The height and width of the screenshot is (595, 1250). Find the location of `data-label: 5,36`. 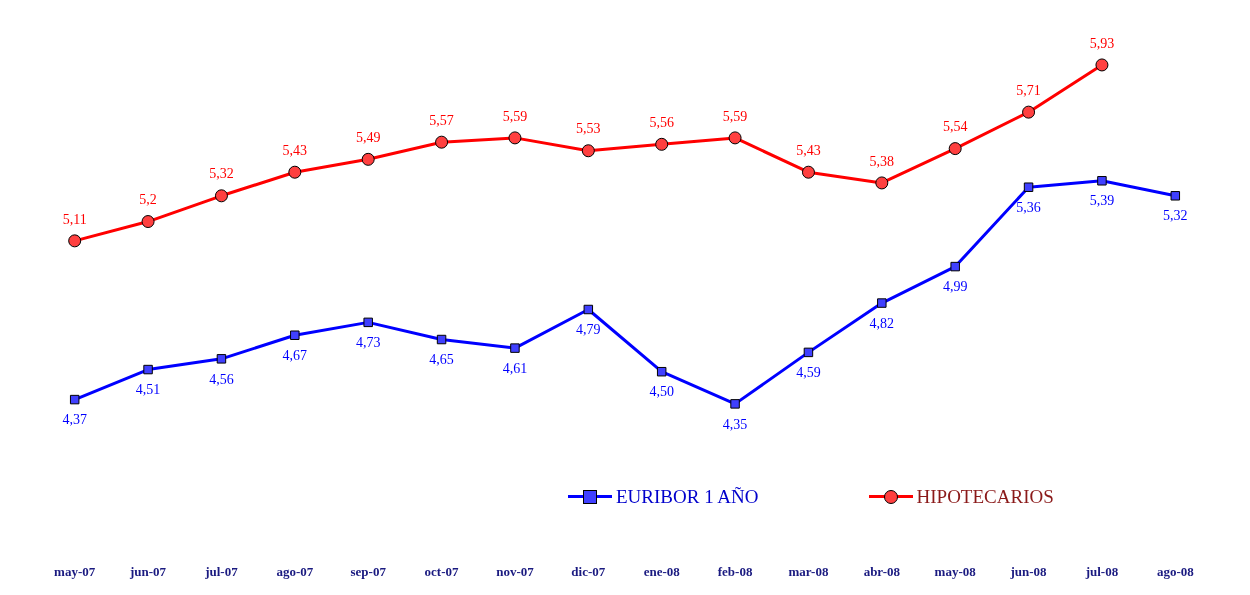

data-label: 5,36 is located at coordinates (1028, 207).